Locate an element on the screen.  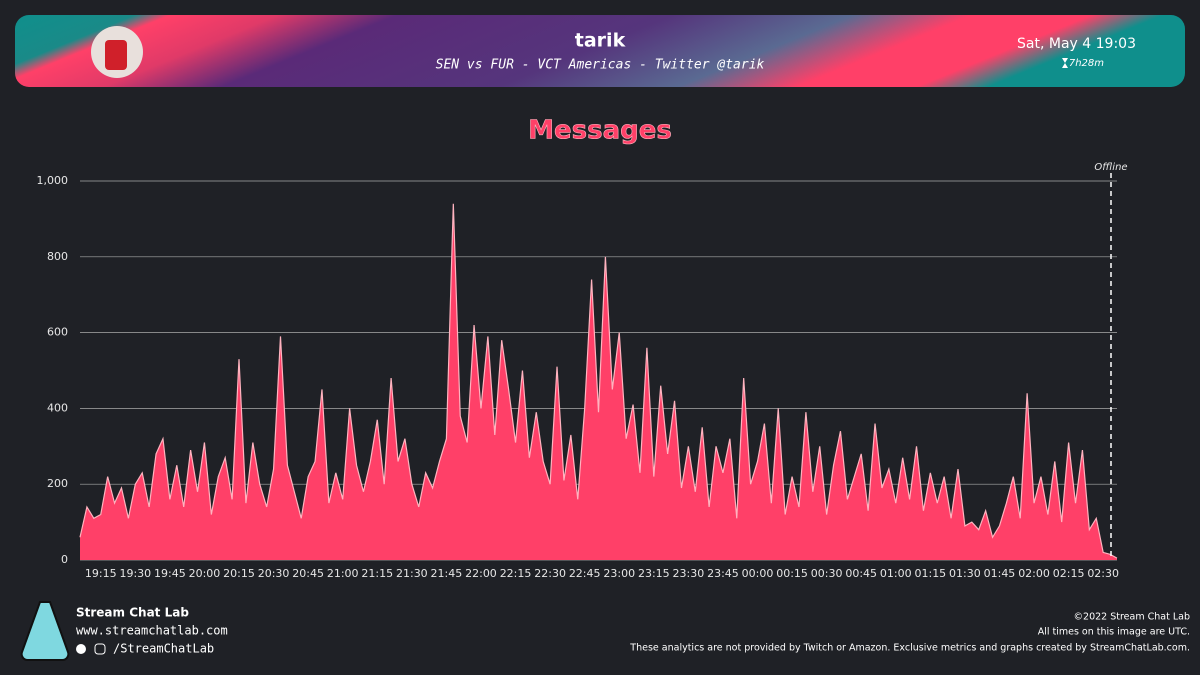
brand-name: Stream Chat Lab is located at coordinates (132, 613).